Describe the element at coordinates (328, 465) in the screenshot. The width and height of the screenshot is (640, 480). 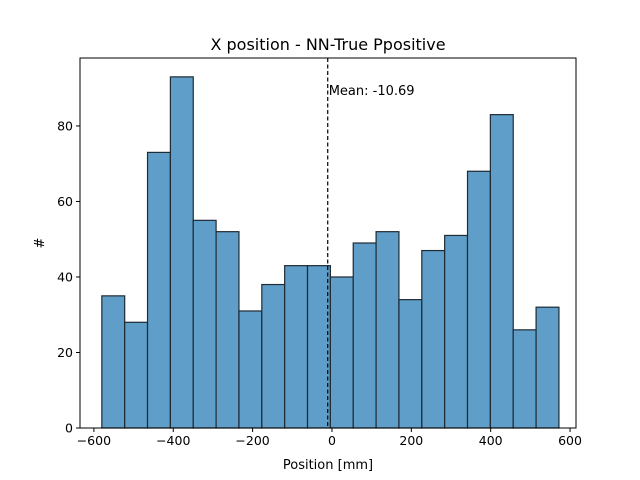
I see `x-axis-label: Position [mm]` at that location.